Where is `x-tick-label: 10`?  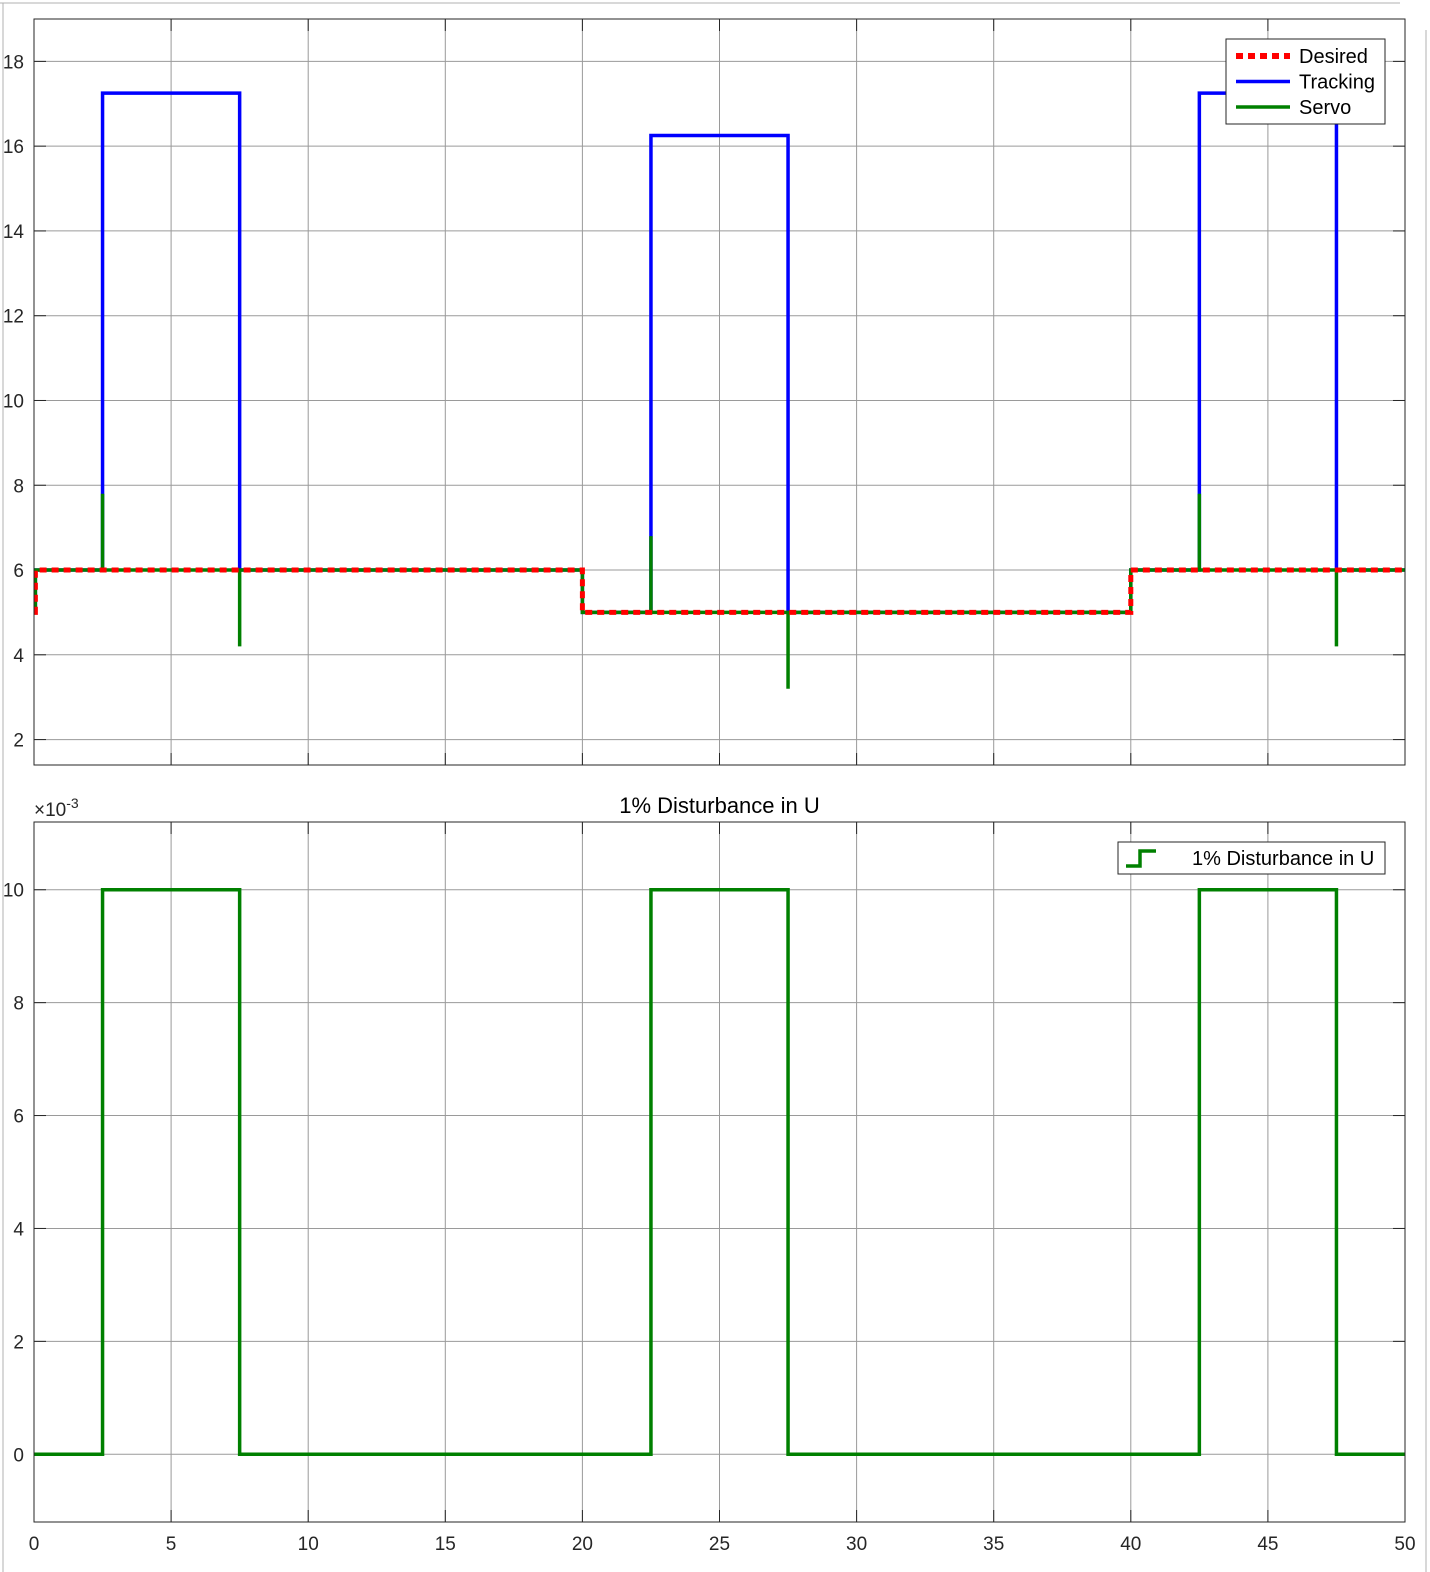
x-tick-label: 10 is located at coordinates (308, 1544).